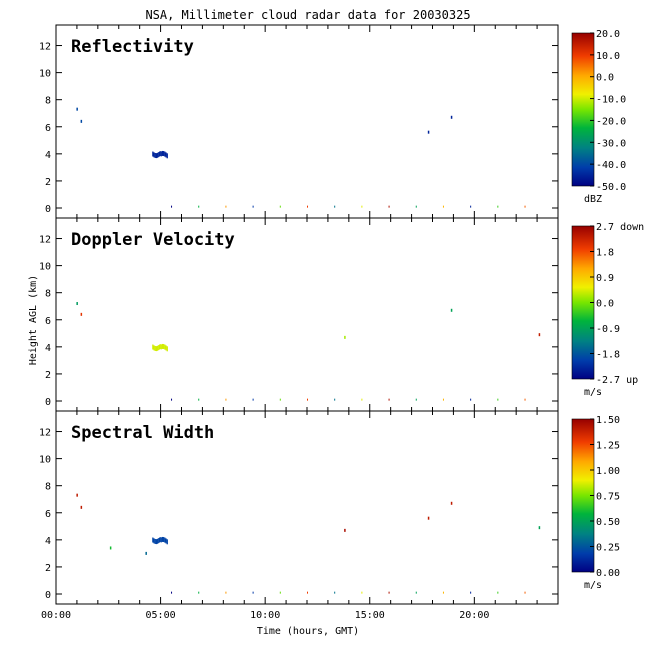 The image size is (650, 650). What do you see at coordinates (161, 615) in the screenshot?
I see `x-tick-label: 05:00` at bounding box center [161, 615].